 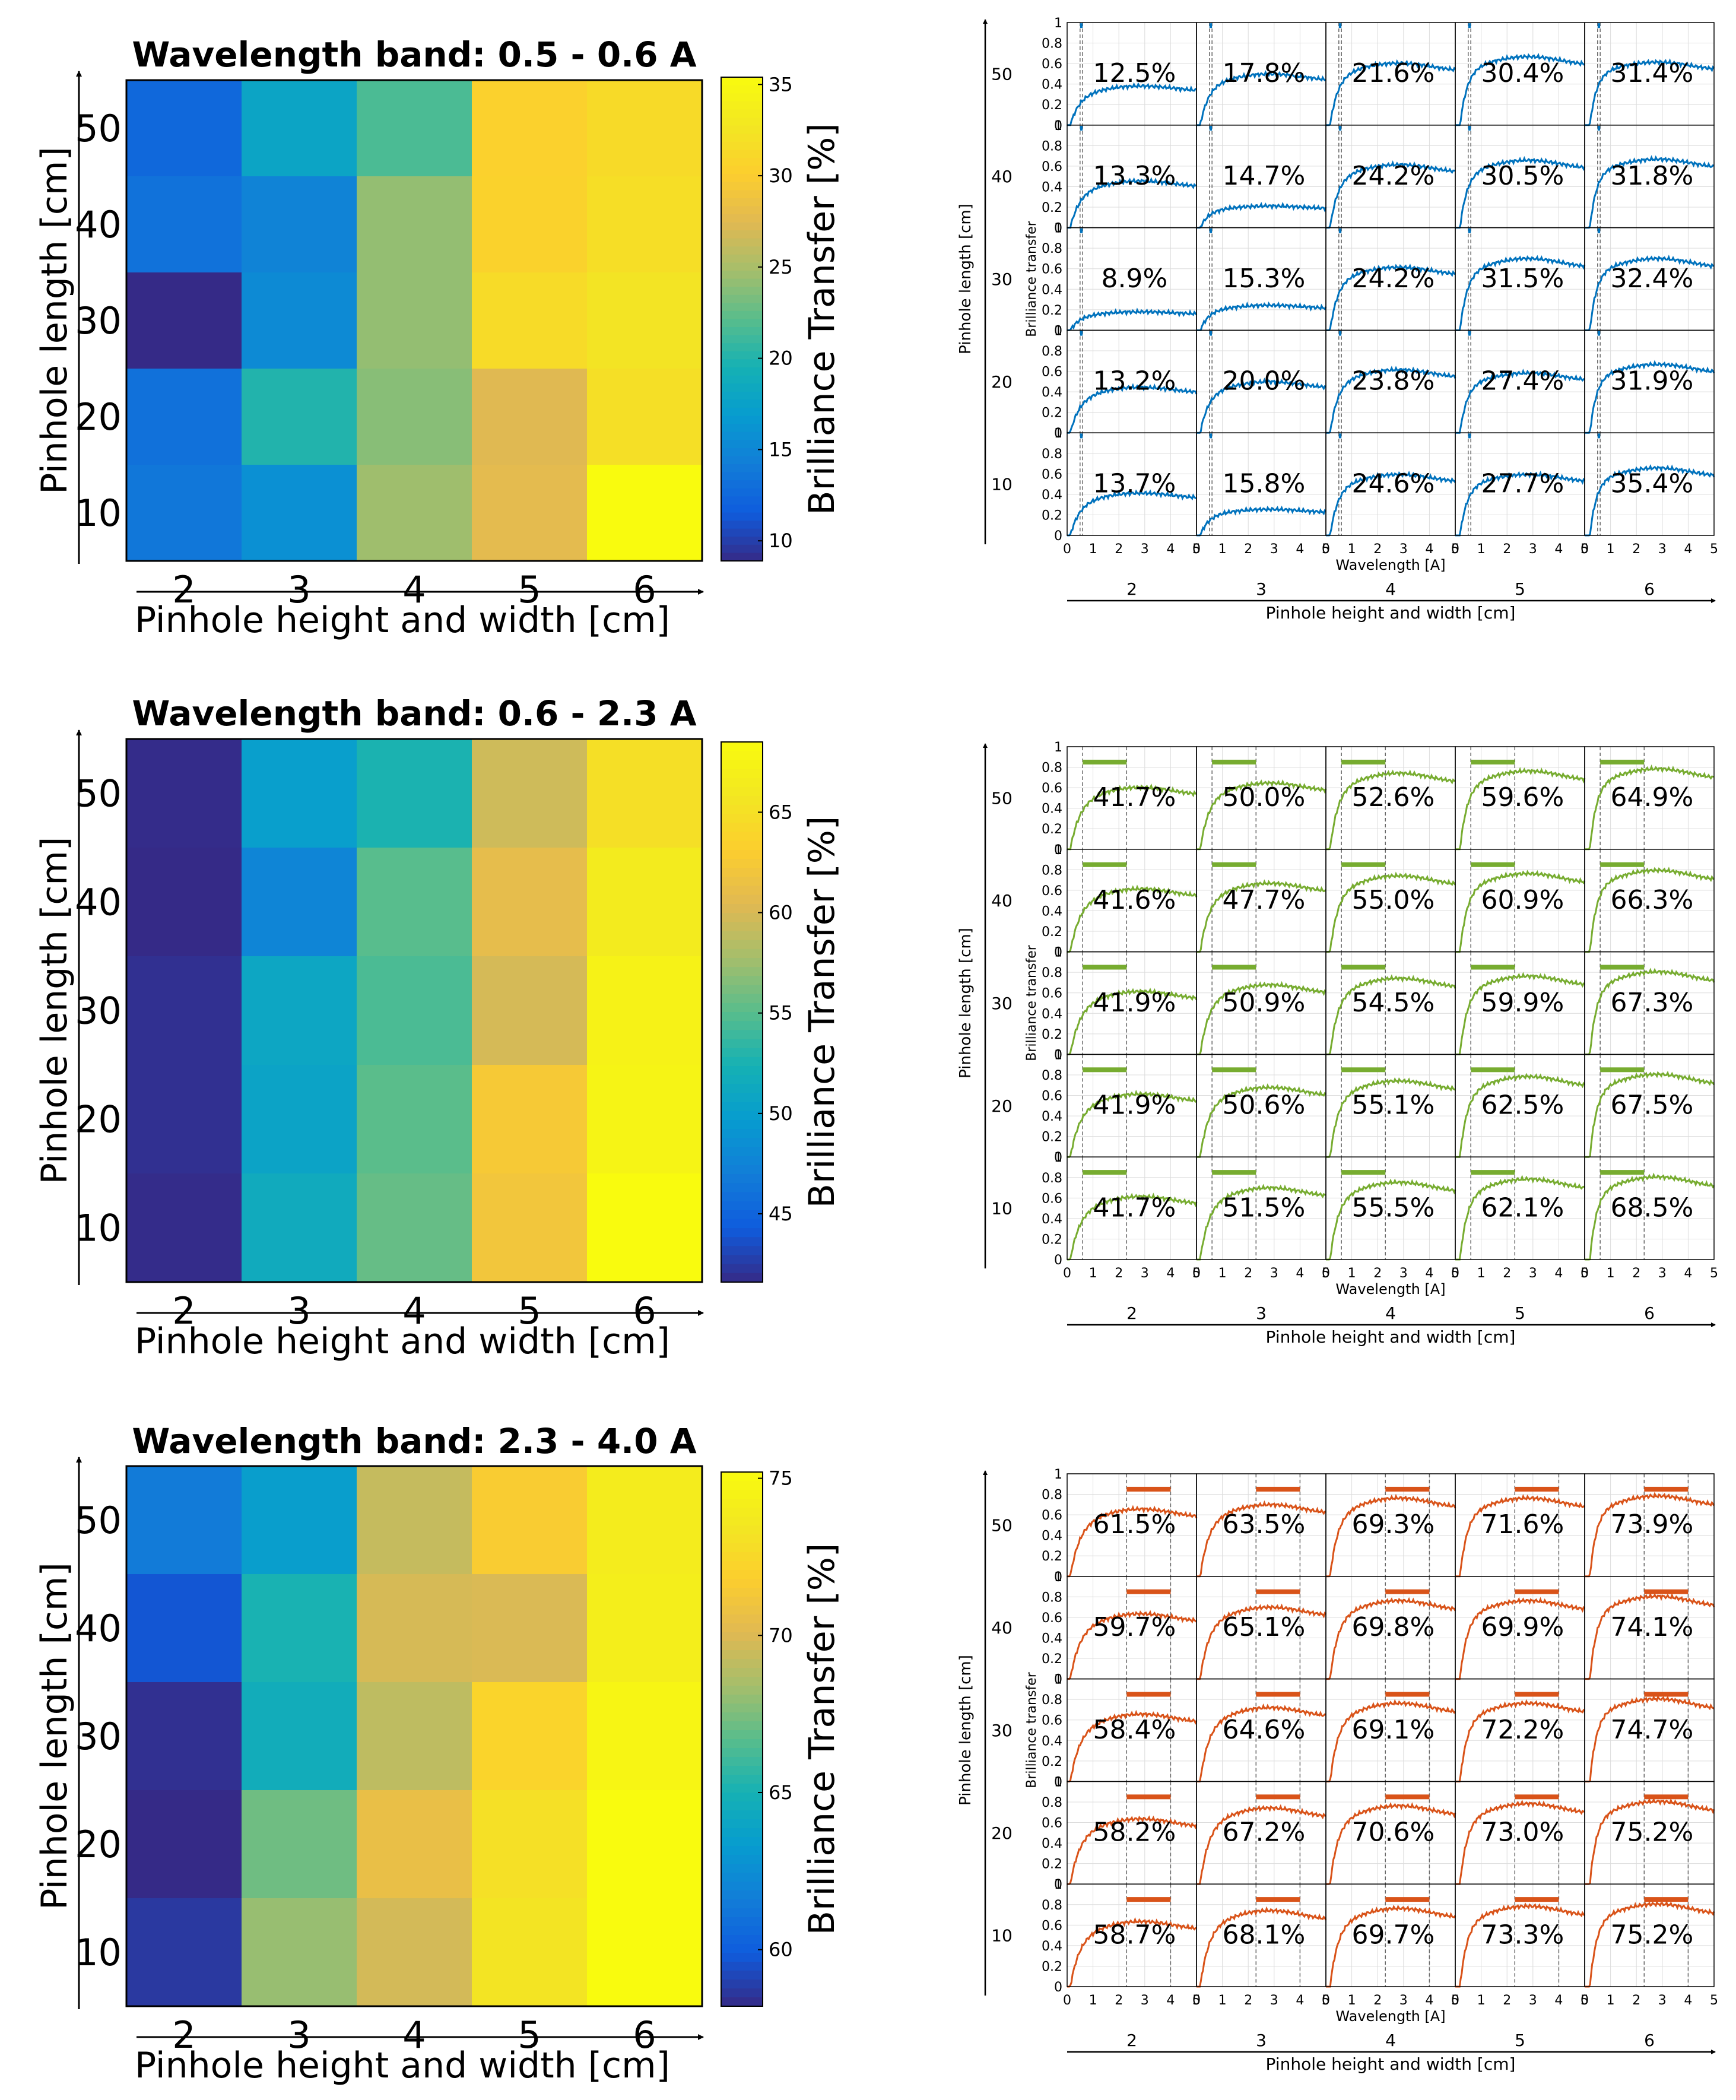 What do you see at coordinates (183, 2035) in the screenshot?
I see `x-tick-label: 2` at bounding box center [183, 2035].